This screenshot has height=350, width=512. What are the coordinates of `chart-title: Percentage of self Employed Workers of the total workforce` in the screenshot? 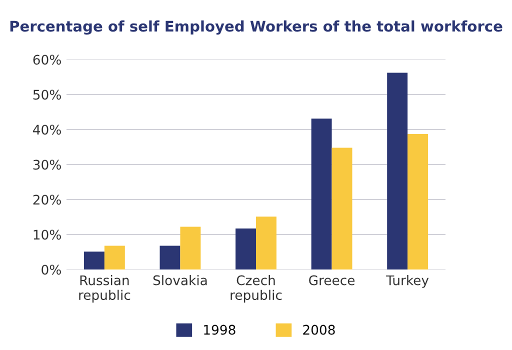 It's located at (256, 27).